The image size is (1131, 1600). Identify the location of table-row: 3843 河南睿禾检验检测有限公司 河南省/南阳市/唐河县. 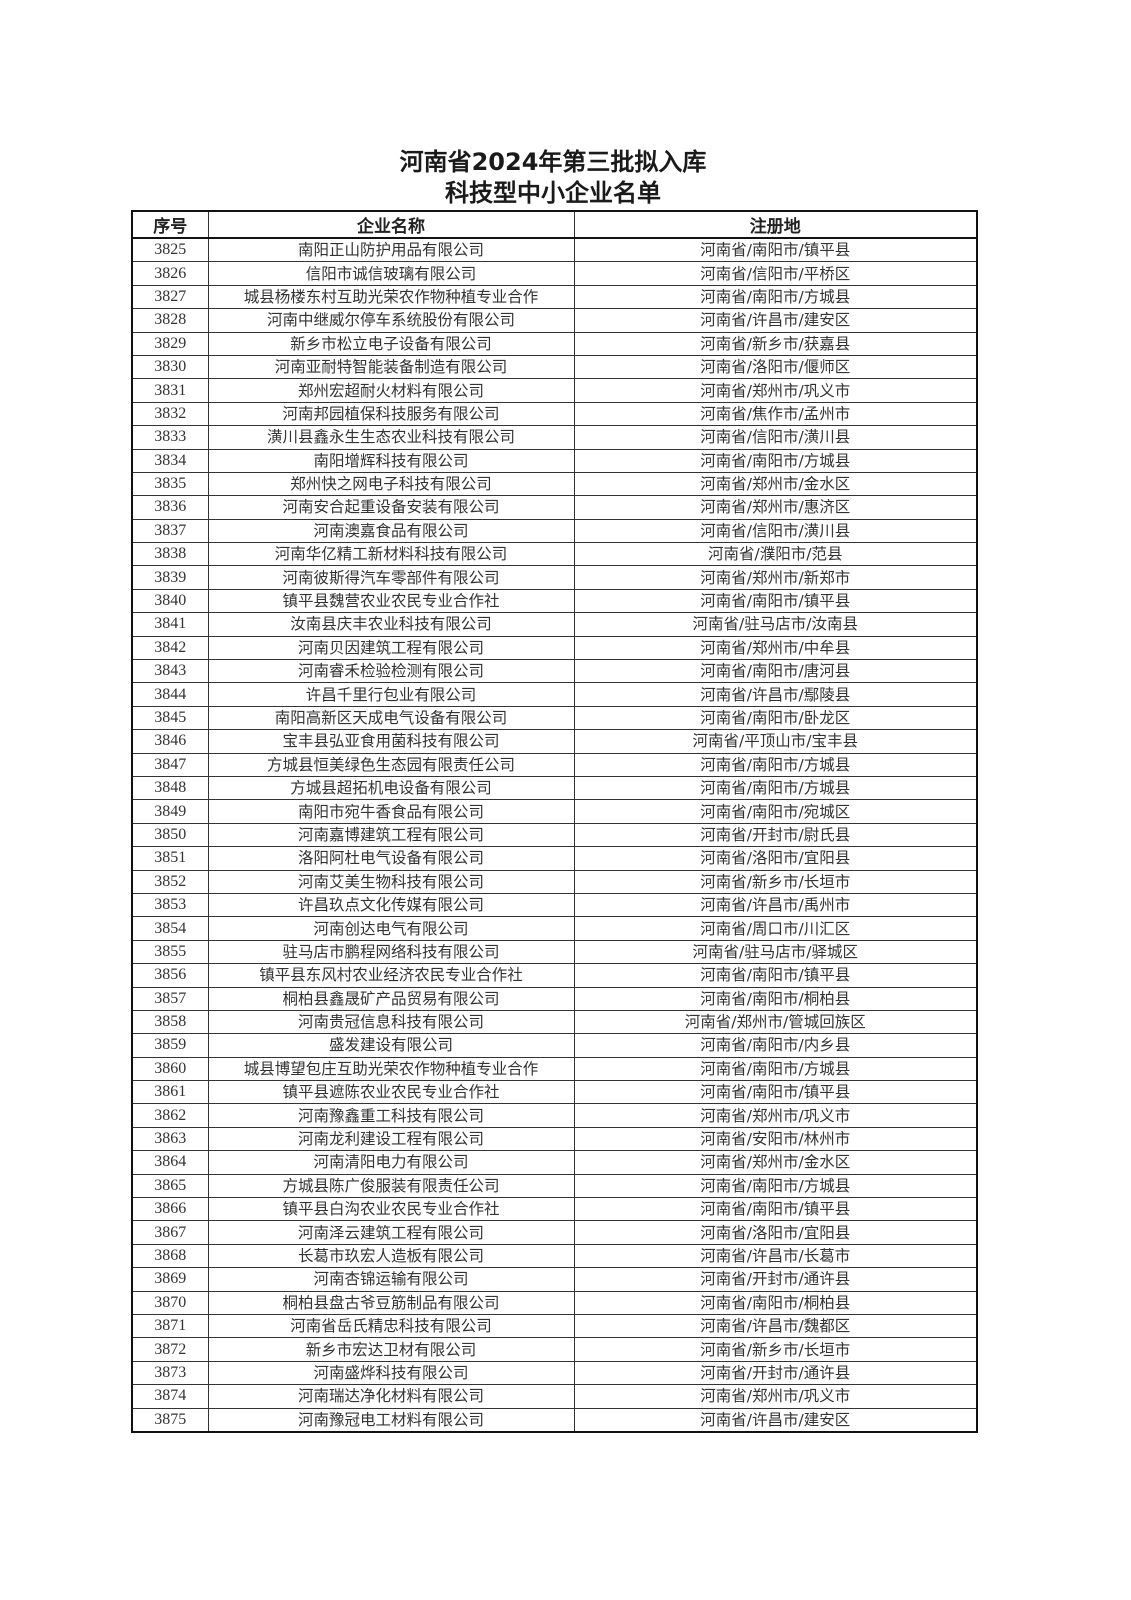
(554, 671).